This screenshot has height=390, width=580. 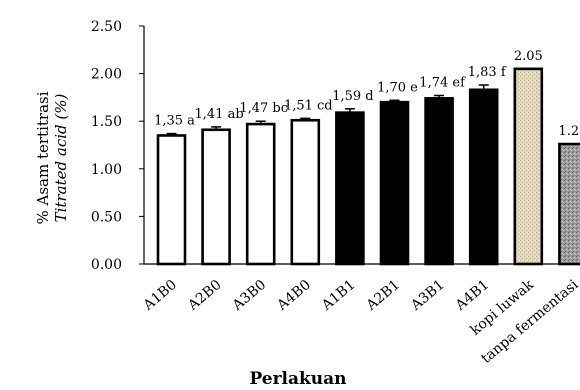 I want to click on y-tick-label: 0.50, so click(x=106, y=217).